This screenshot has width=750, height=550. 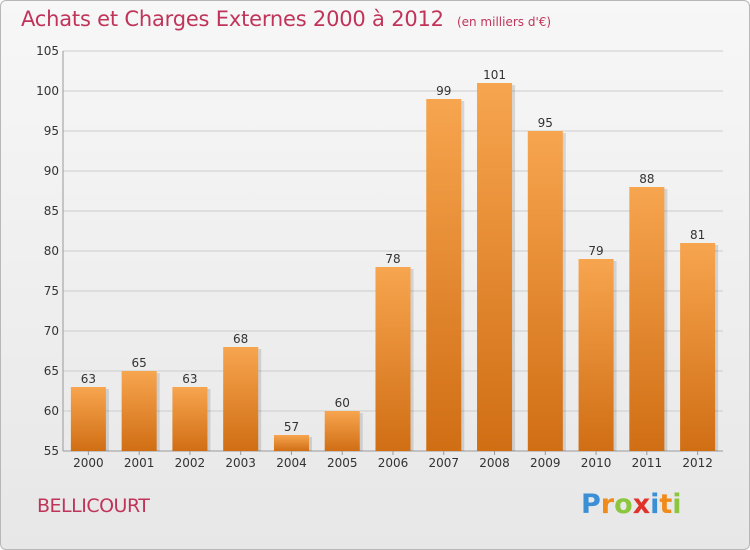 I want to click on logo-letter: P, so click(x=591, y=504).